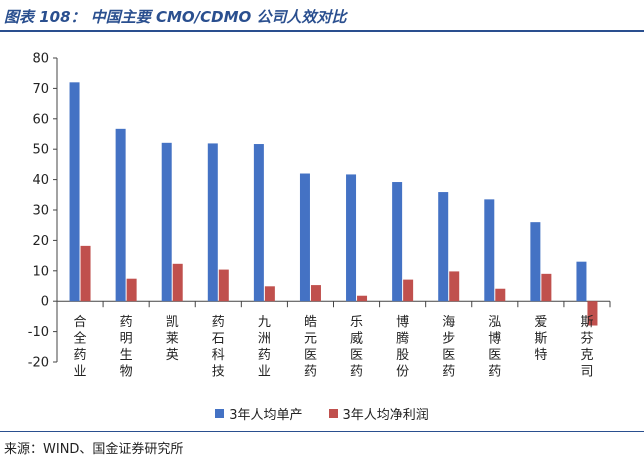 The height and width of the screenshot is (463, 644). Describe the element at coordinates (94, 449) in the screenshot. I see `source-note: 来源：WIND、国金证券研究所` at that location.